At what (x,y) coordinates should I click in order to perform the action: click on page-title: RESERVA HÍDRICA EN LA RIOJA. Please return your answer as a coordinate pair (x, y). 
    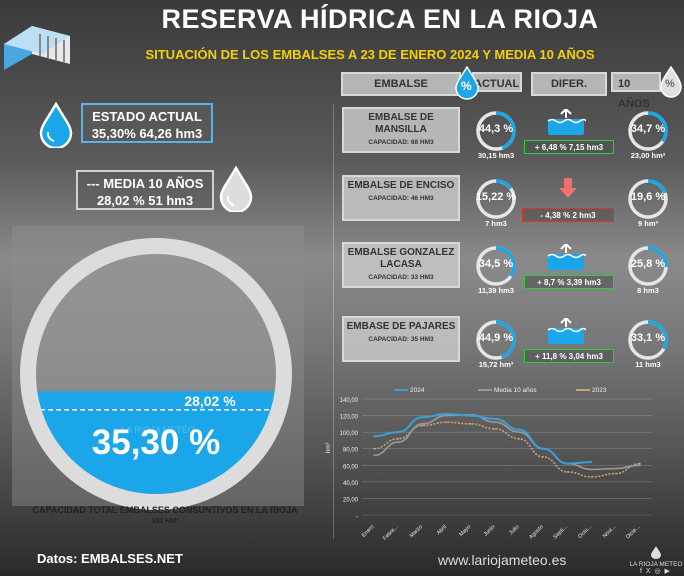
    Looking at the image, I should click on (380, 19).